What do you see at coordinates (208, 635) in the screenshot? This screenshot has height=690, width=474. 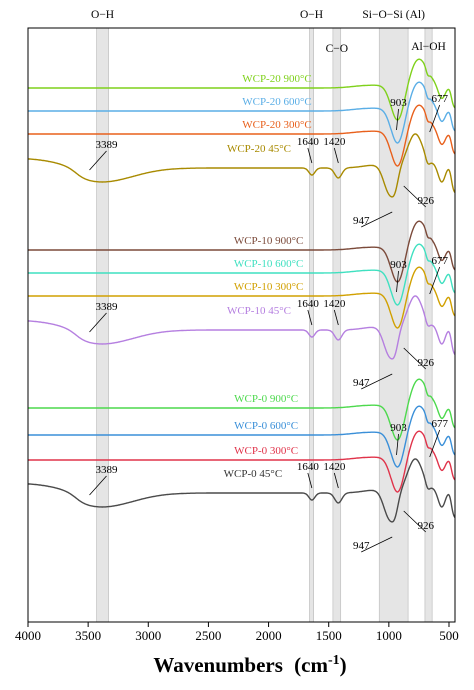 I see `x-tick-label-3: 2500` at bounding box center [208, 635].